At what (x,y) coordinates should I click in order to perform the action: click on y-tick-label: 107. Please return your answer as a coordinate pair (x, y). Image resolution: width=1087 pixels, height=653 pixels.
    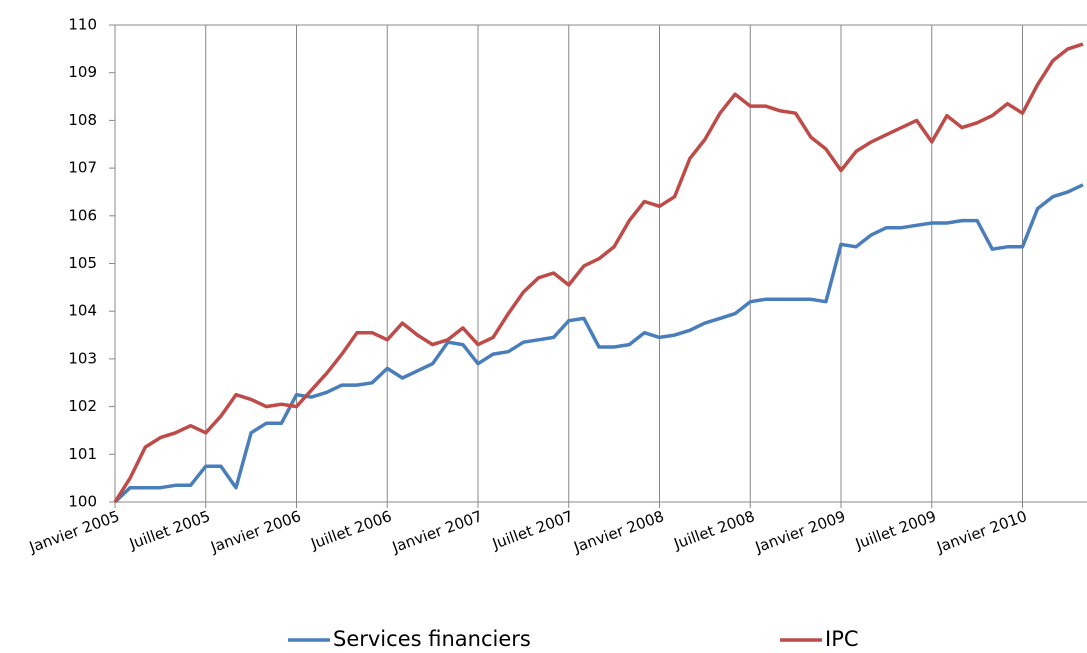
    Looking at the image, I should click on (82, 168).